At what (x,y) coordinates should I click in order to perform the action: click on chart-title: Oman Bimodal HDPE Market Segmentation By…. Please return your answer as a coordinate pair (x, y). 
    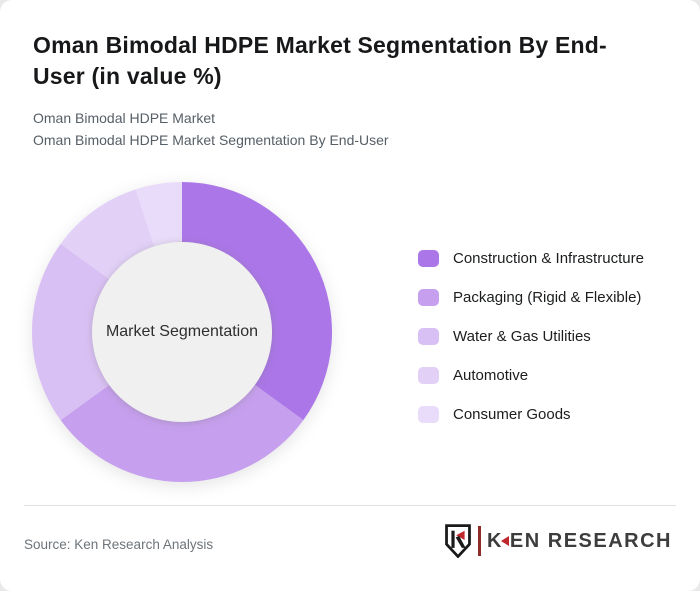
    Looking at the image, I should click on (320, 60).